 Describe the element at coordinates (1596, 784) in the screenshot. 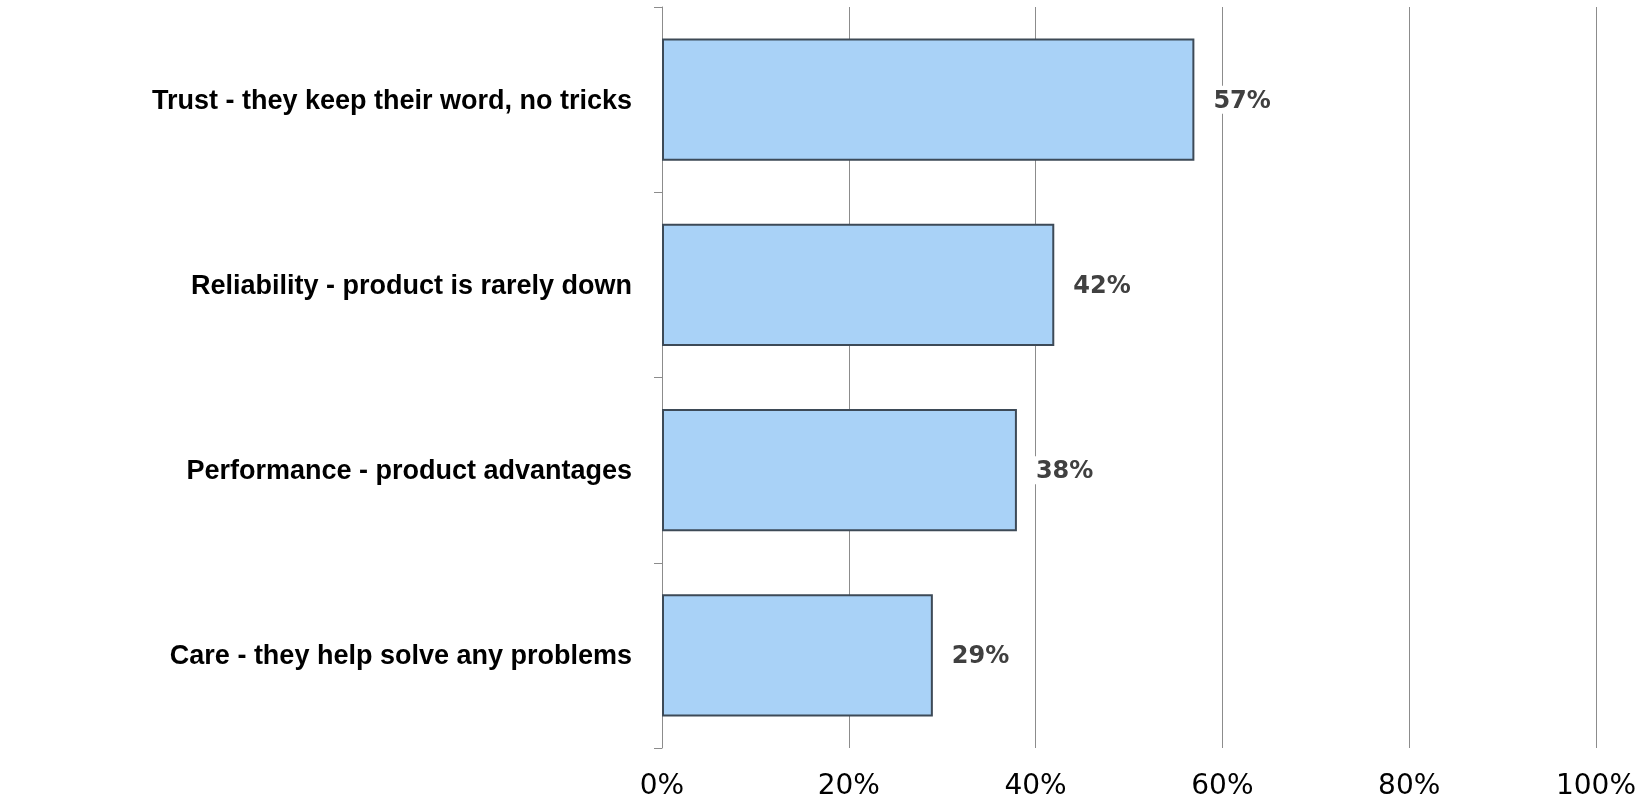

I see `x-tick-label: 100%` at that location.